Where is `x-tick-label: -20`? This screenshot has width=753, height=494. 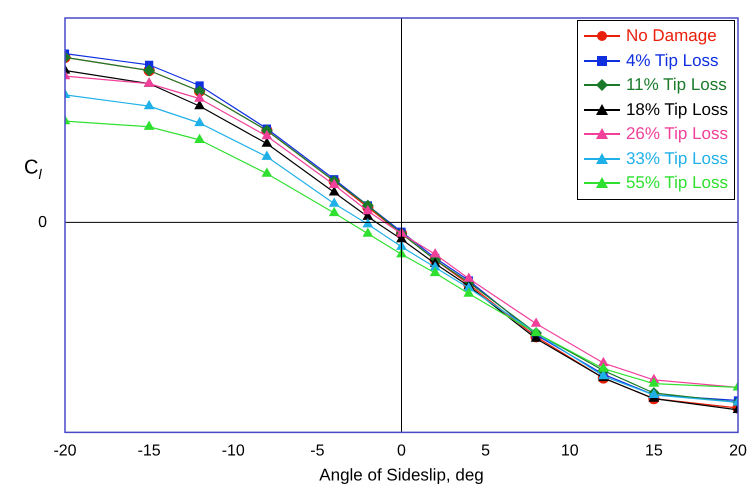
x-tick-label: -20 is located at coordinates (65, 451).